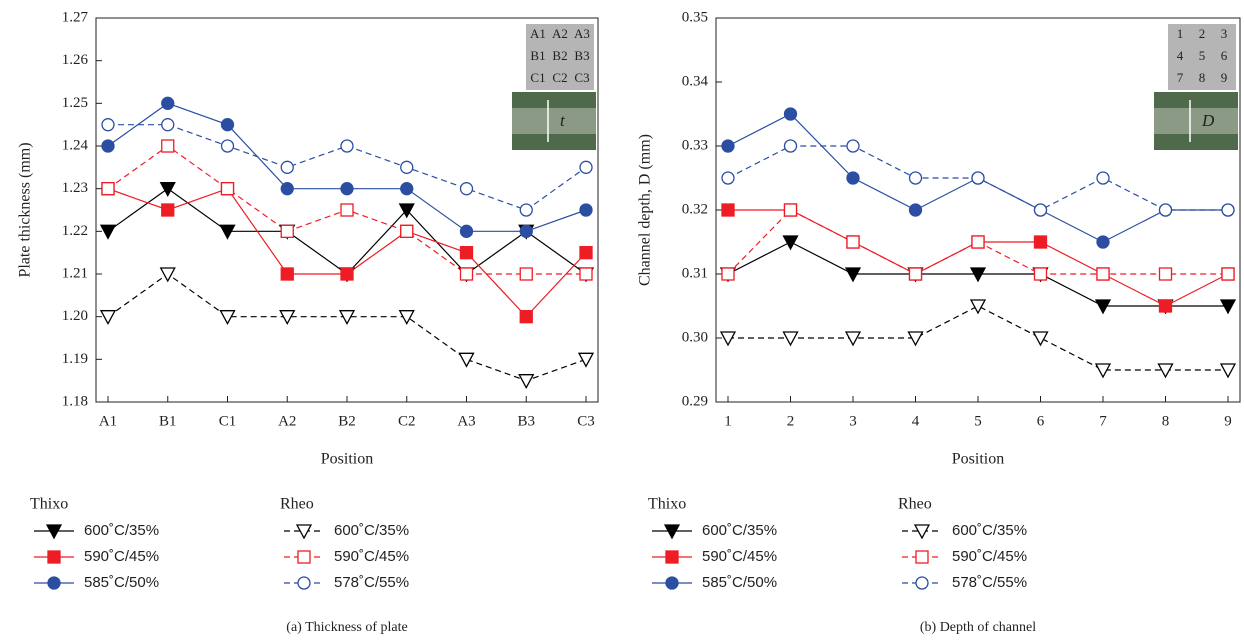  What do you see at coordinates (695, 273) in the screenshot?
I see `y-tick-label: 0.31` at bounding box center [695, 273].